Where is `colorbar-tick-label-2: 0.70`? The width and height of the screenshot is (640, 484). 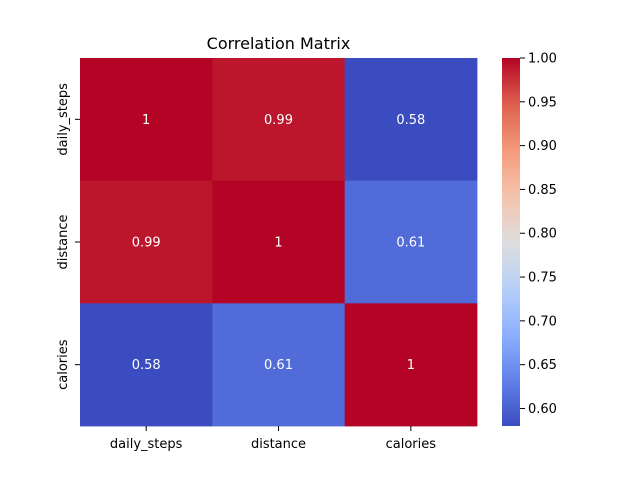 colorbar-tick-label-2: 0.70 is located at coordinates (542, 321).